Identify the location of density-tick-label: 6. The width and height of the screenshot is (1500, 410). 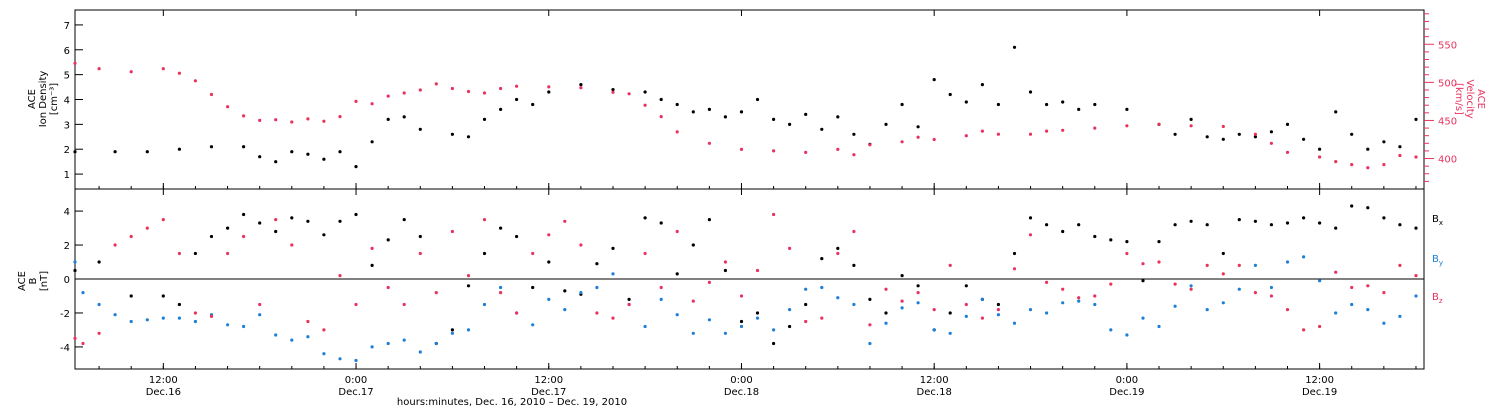
(67, 51).